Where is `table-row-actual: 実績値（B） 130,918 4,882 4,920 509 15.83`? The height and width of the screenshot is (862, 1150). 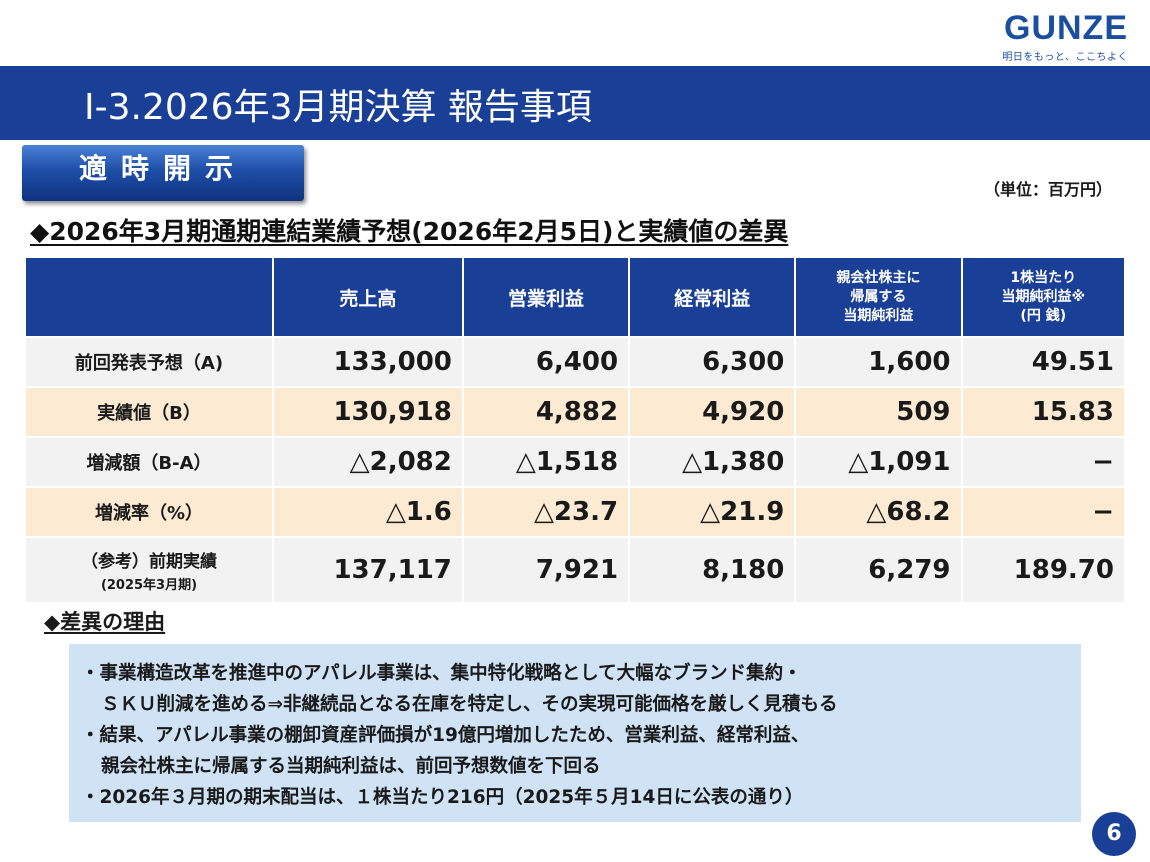 table-row-actual: 実績値（B） 130,918 4,882 4,920 509 15.83 is located at coordinates (575, 412).